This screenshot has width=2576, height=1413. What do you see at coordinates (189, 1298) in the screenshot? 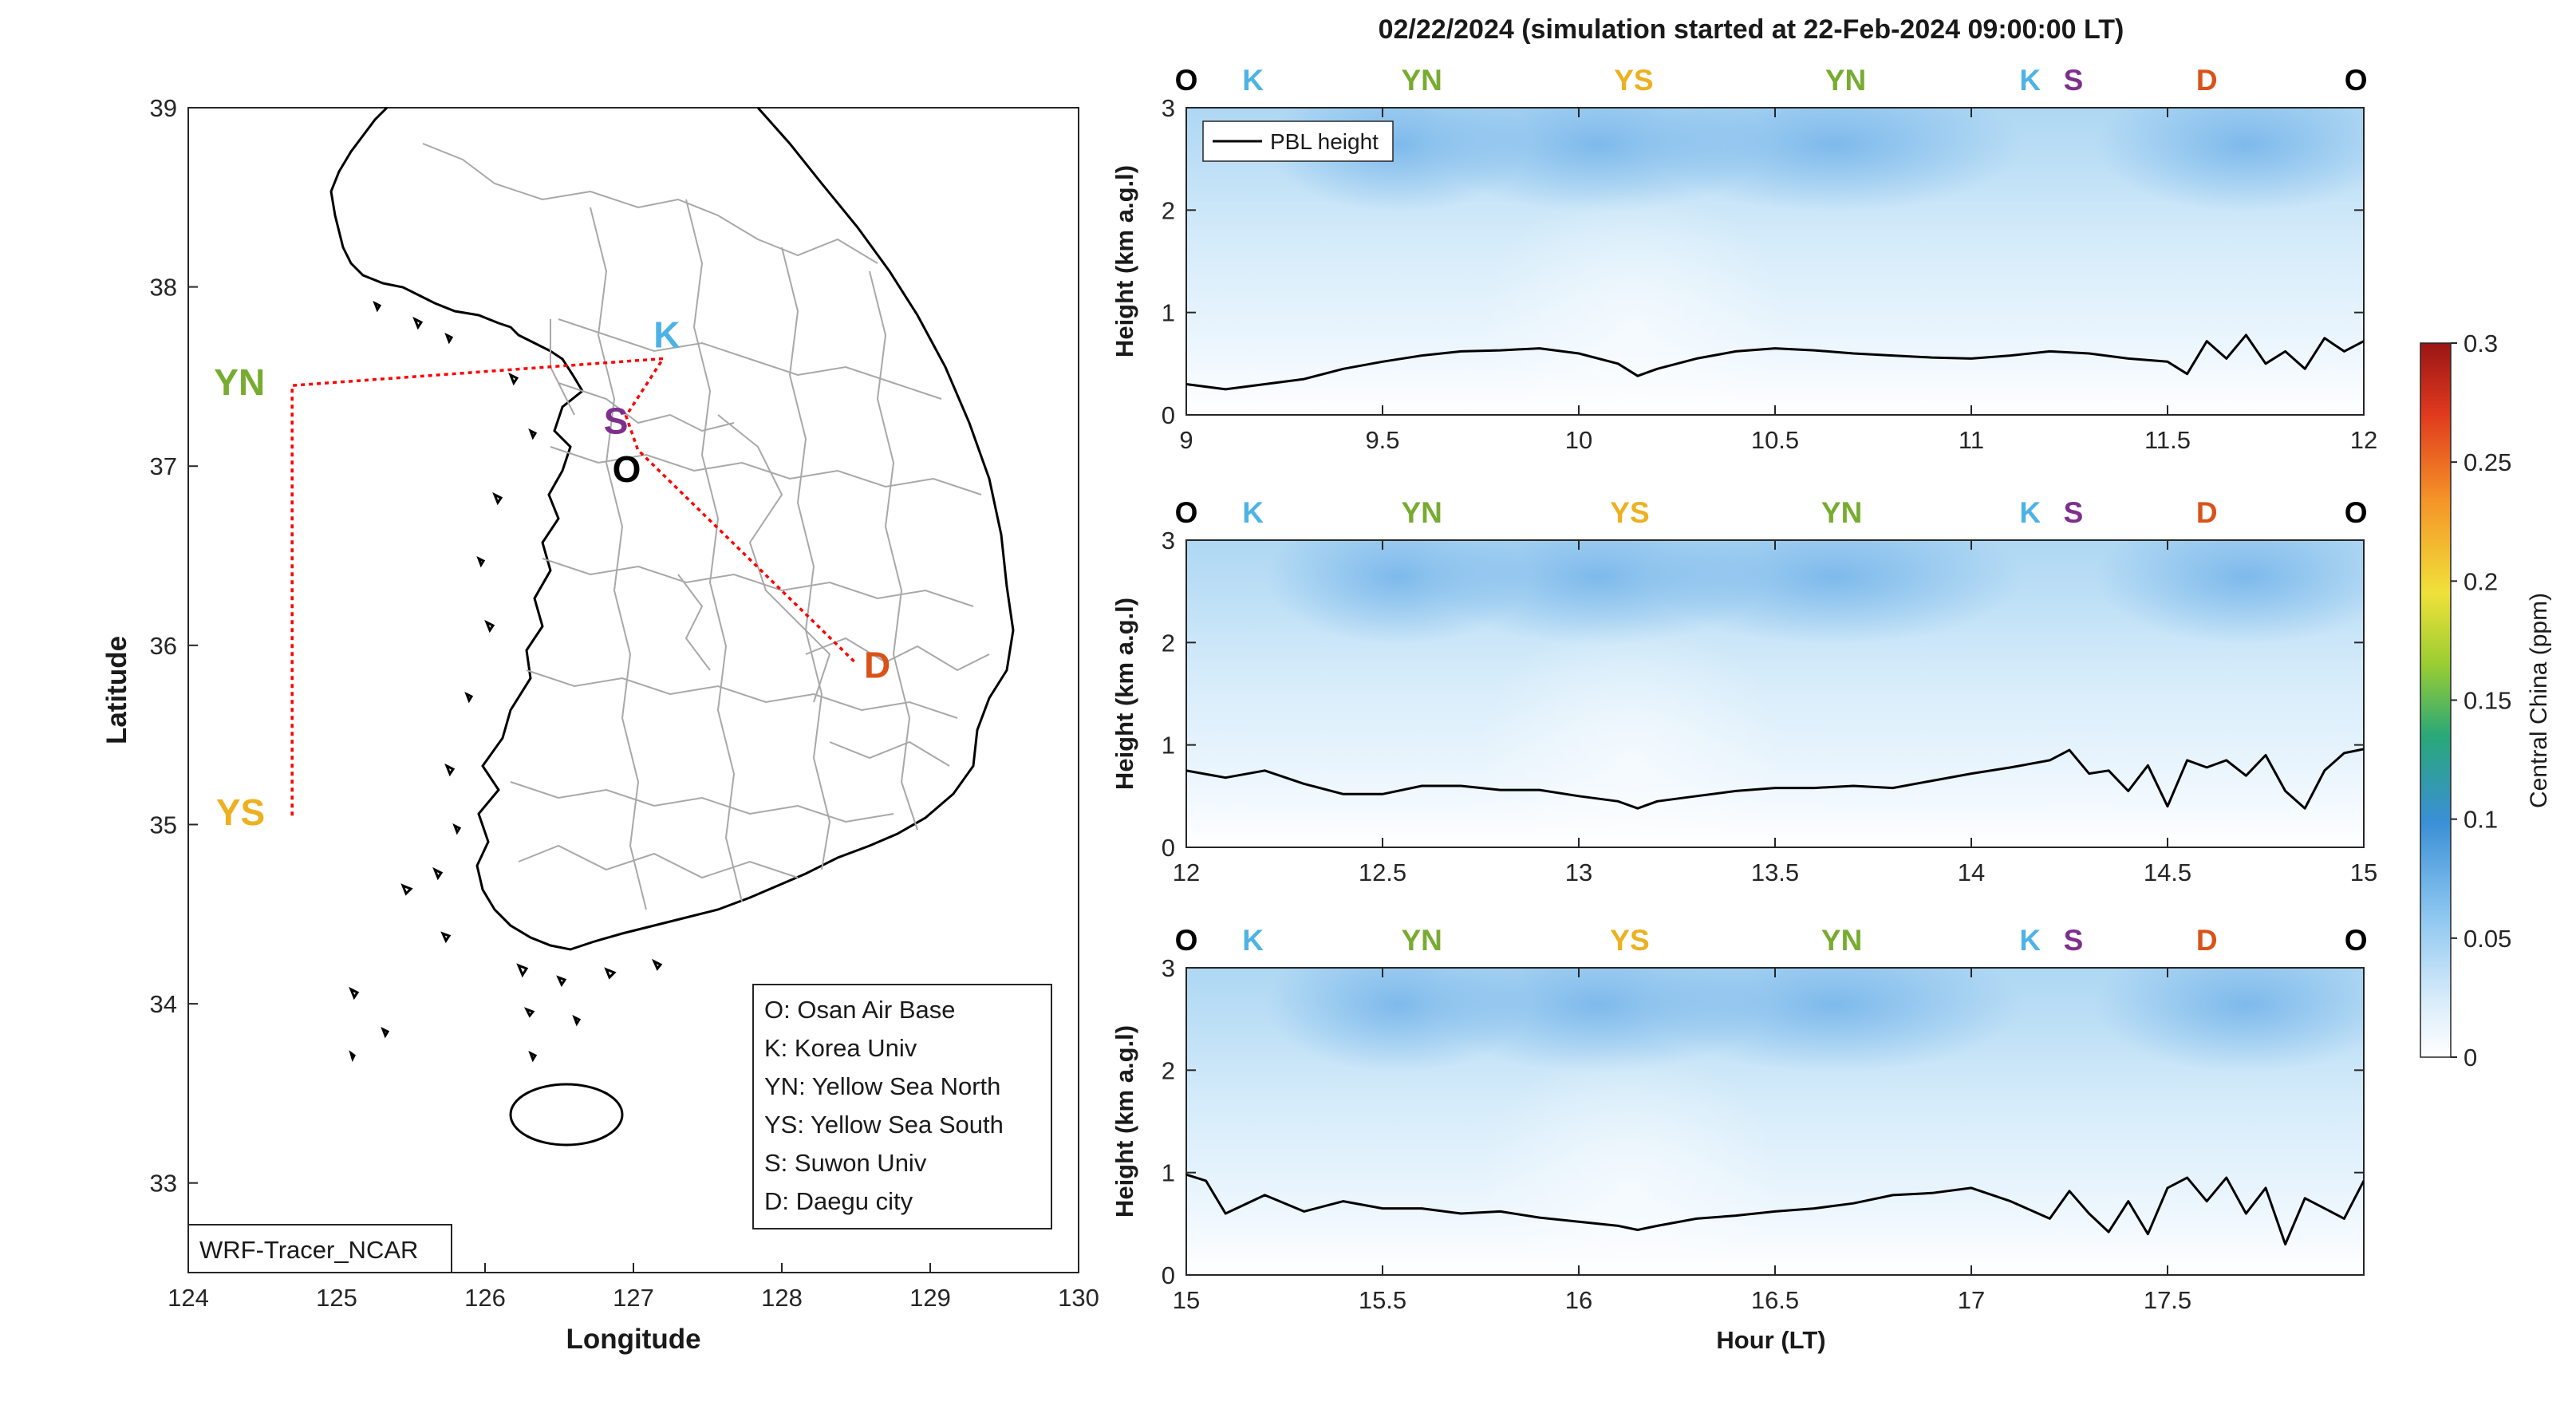
I see `map-x-tick-label: 124` at bounding box center [189, 1298].